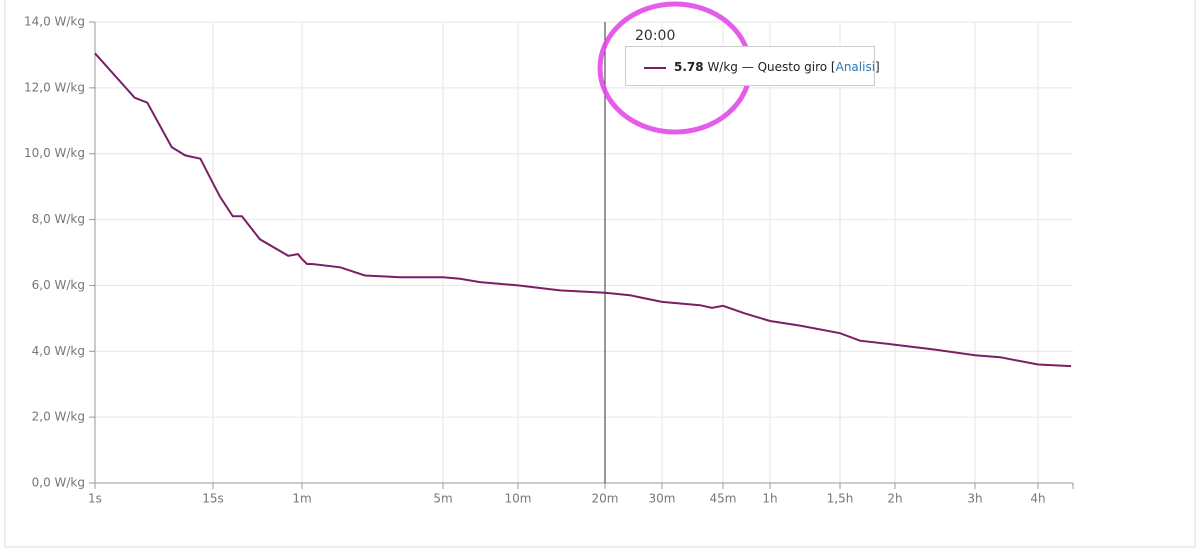 The height and width of the screenshot is (551, 1200). I want to click on y-tick-label: 4,0 W/kg, so click(58, 351).